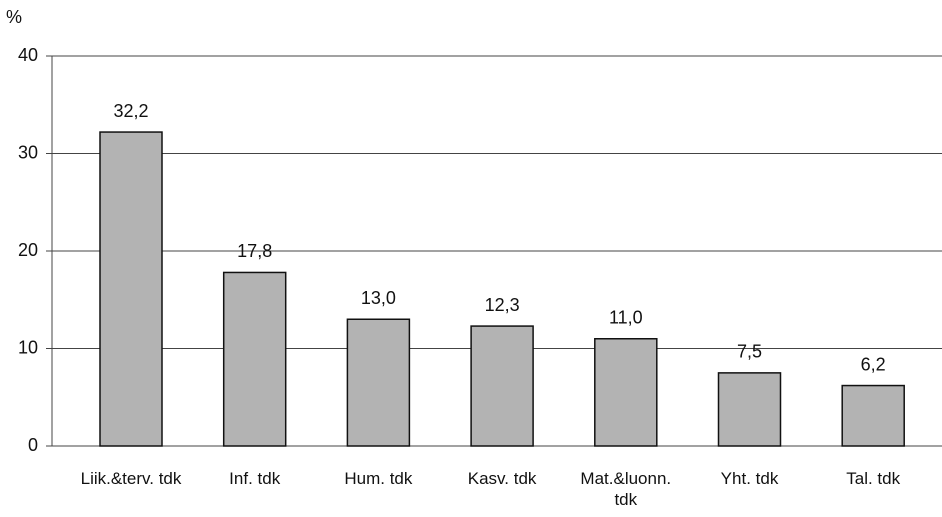 The image size is (942, 517). Describe the element at coordinates (626, 318) in the screenshot. I see `value-label: 11,0` at that location.